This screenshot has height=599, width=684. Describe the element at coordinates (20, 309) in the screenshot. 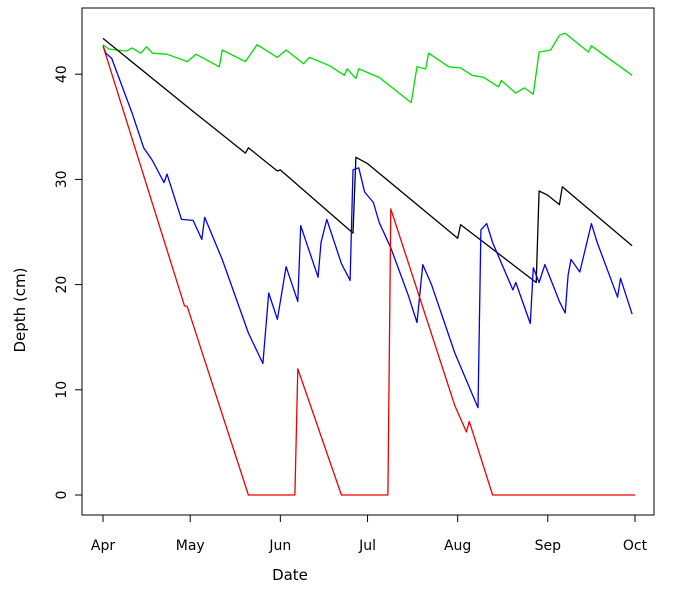

I see `y-axis-label: Depth (cm)` at that location.